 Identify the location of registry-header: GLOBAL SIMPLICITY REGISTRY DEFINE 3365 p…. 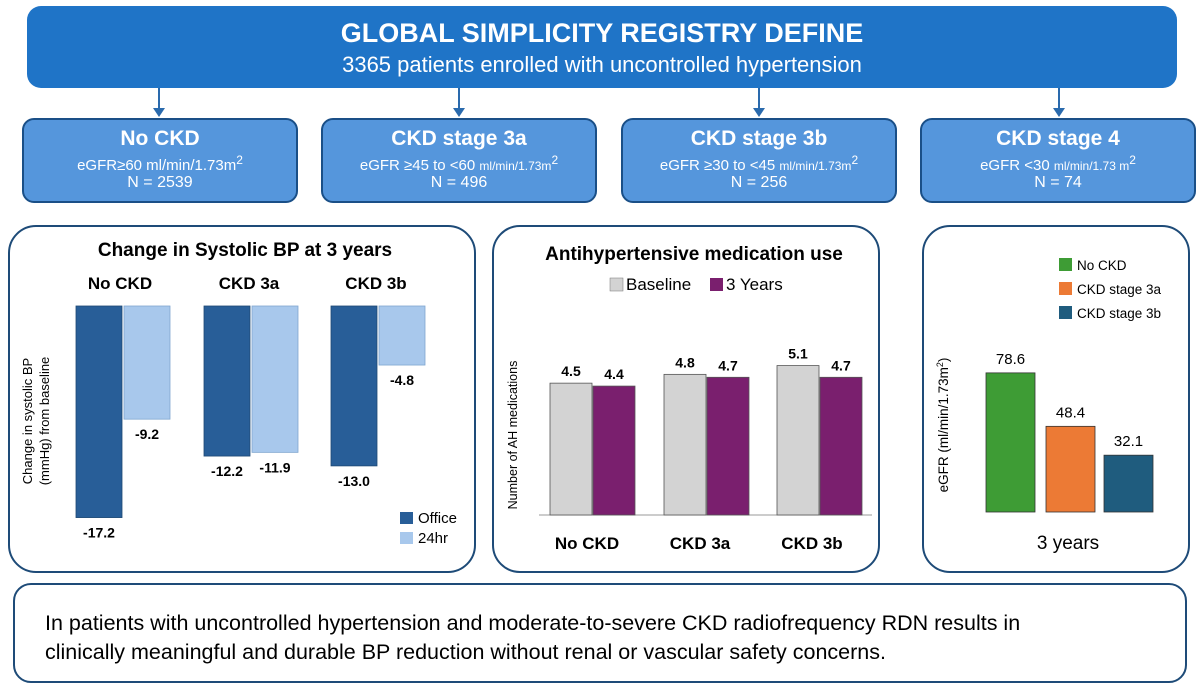
(602, 47).